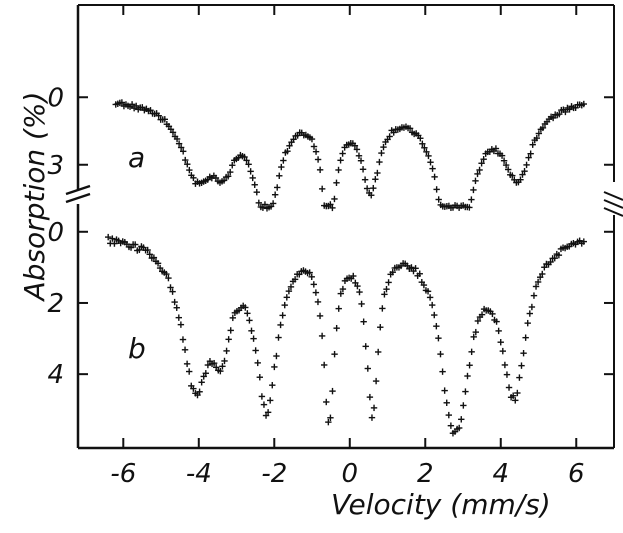  What do you see at coordinates (350, 474) in the screenshot?
I see `x-tick-label: 0` at bounding box center [350, 474].